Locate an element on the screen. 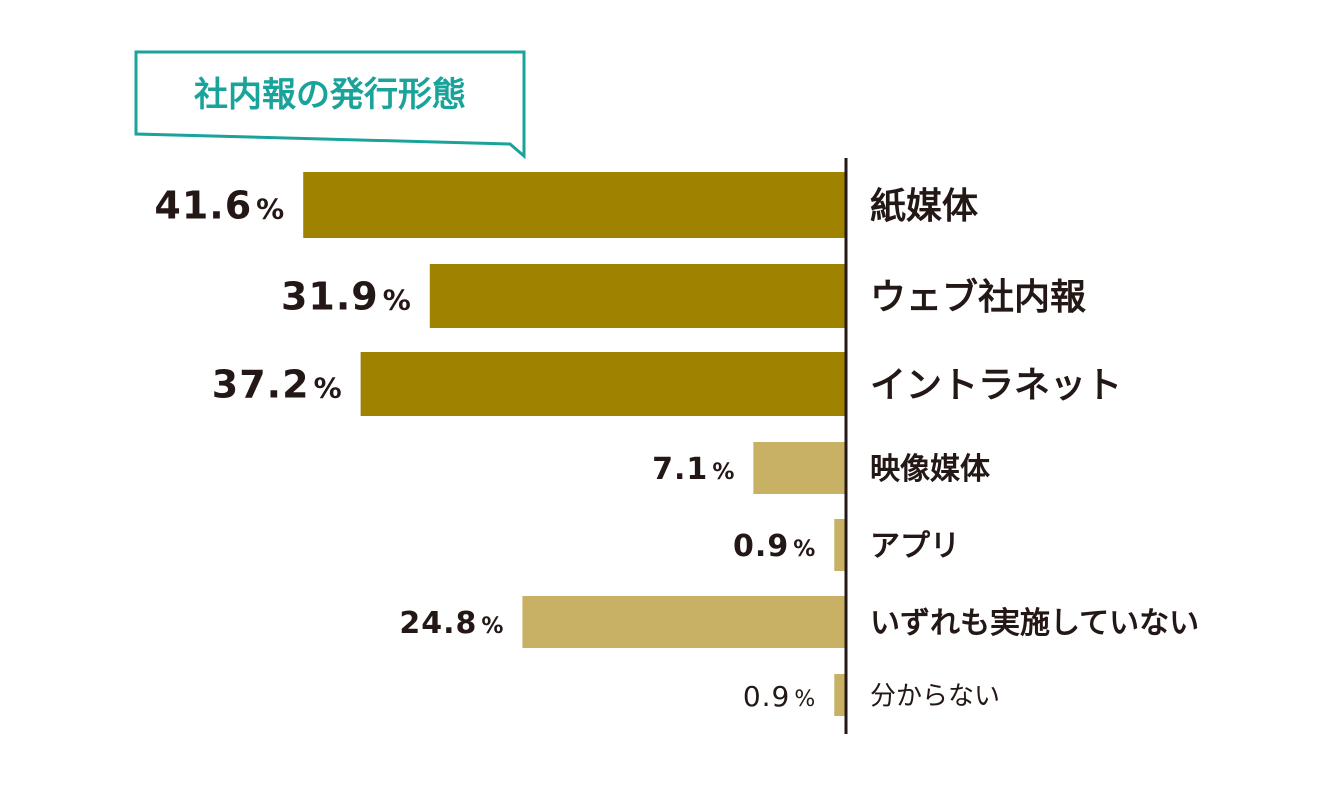 Image resolution: width=1330 pixels, height=795 pixels. category-label-5: アプリ is located at coordinates (915, 546).